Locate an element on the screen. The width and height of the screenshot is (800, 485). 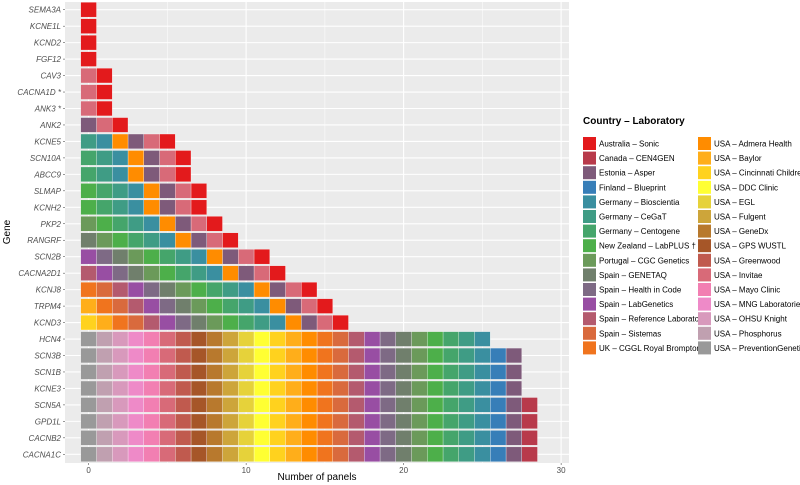
legend-label: Germany – Bioscientia is located at coordinates (639, 202).